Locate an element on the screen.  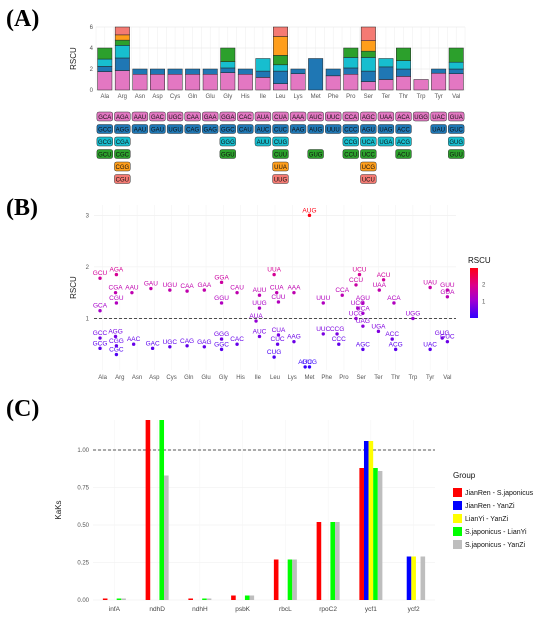
codon-label: AUU is located at coordinates (263, 143).